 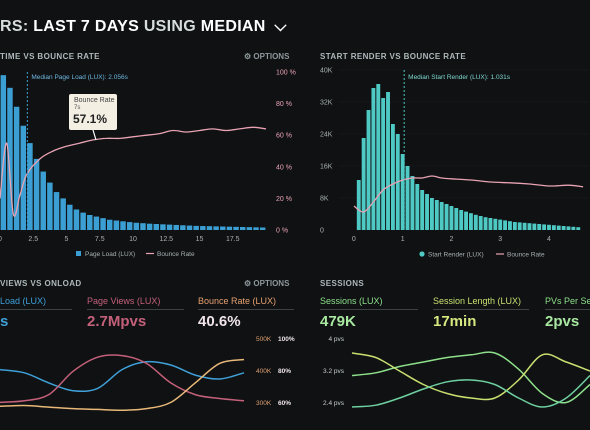 What do you see at coordinates (456, 372) in the screenshot?
I see `sessions-chart: 4 pvs 3.2 pvs 2.4 pvs` at bounding box center [456, 372].